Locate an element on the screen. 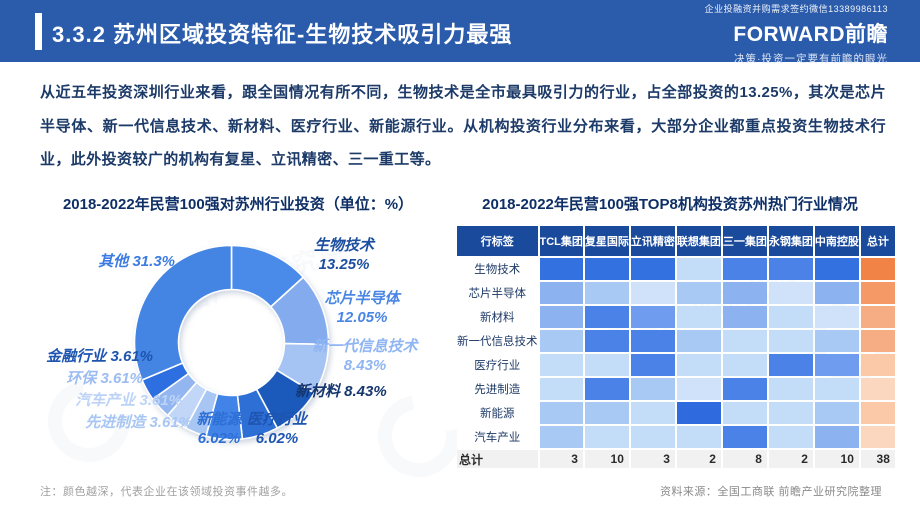 The image size is (920, 514). donut-label-新能源: 新能源 6.02% is located at coordinates (219, 429).